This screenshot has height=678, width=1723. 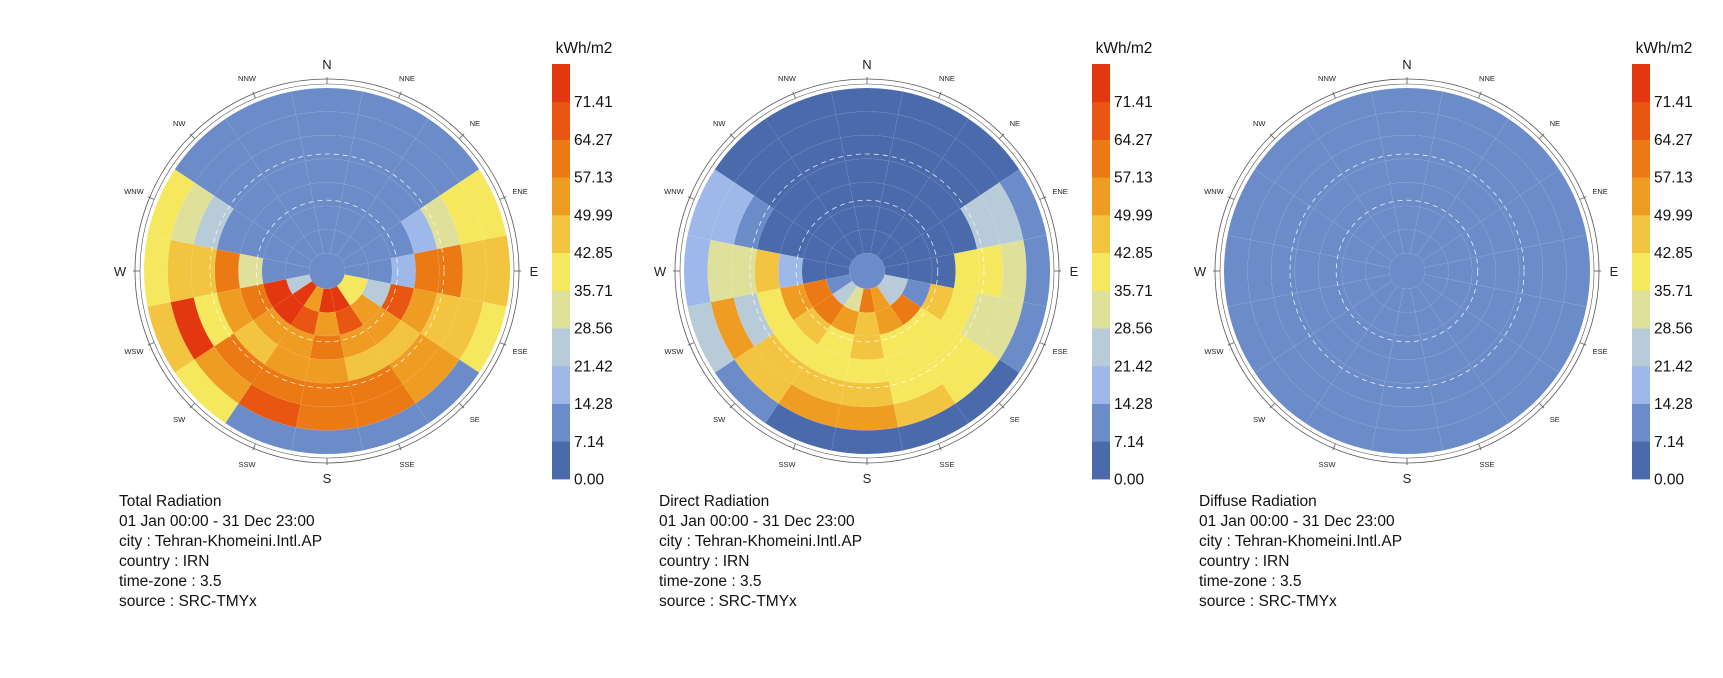 What do you see at coordinates (1456, 249) in the screenshot?
I see `rose-sector-ENE-ring1` at bounding box center [1456, 249].